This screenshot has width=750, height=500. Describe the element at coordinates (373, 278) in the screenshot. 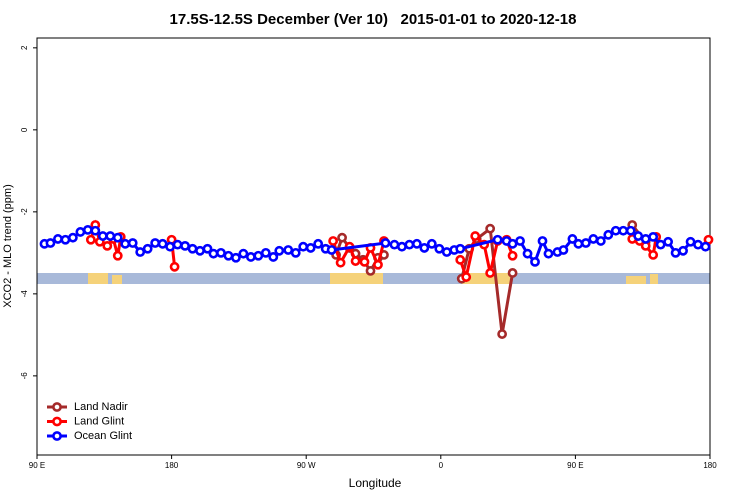

I see `land-mask-band` at that location.